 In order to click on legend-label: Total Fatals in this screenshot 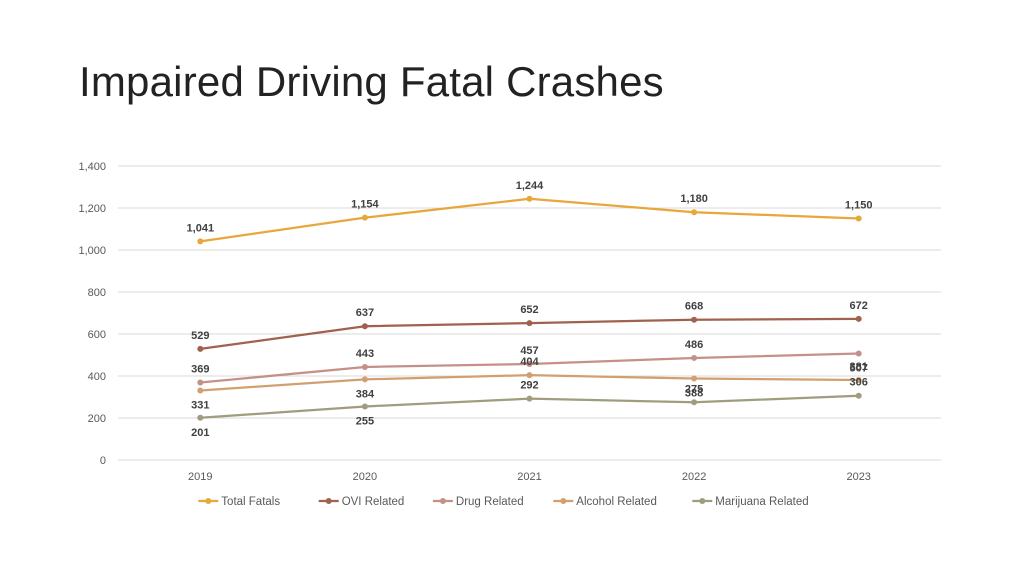, I will do `click(250, 502)`.